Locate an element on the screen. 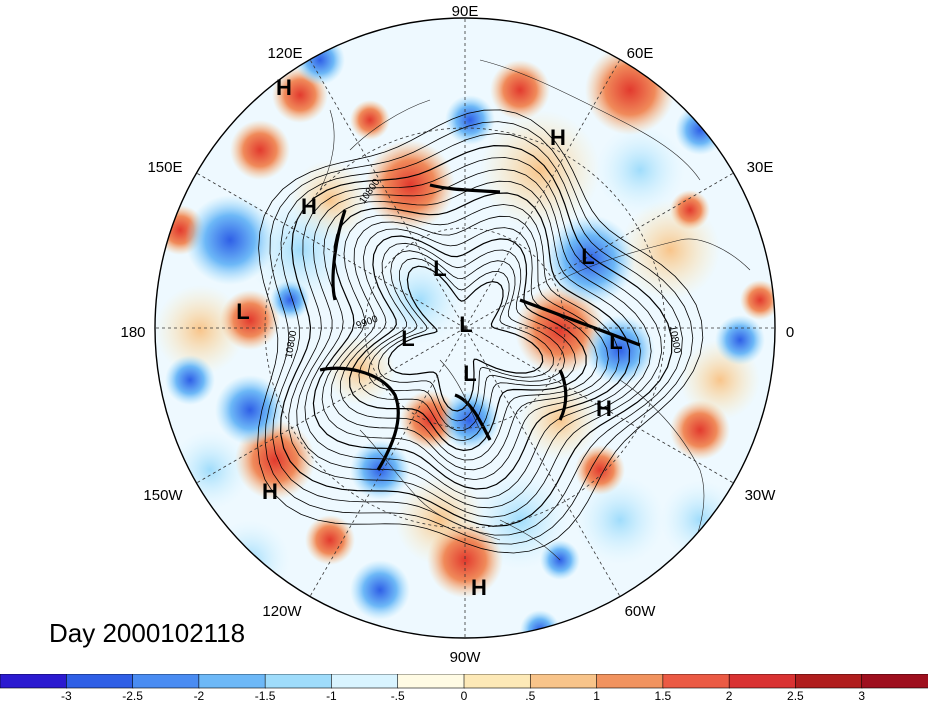 This screenshot has height=702, width=928. map-title: Day 2000102118 is located at coordinates (147, 633).